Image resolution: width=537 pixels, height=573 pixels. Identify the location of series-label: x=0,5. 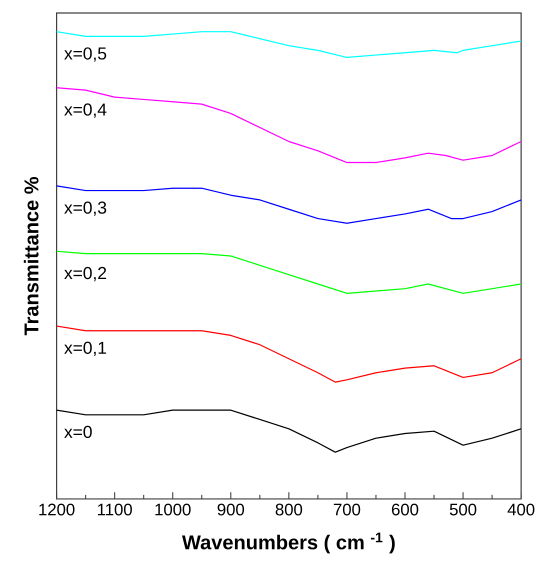
(85, 54).